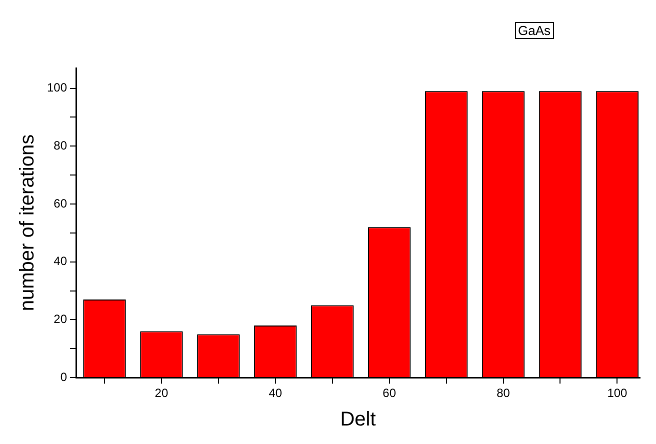 The width and height of the screenshot is (656, 444). What do you see at coordinates (61, 319) in the screenshot?
I see `y-tick-label: 20` at bounding box center [61, 319].